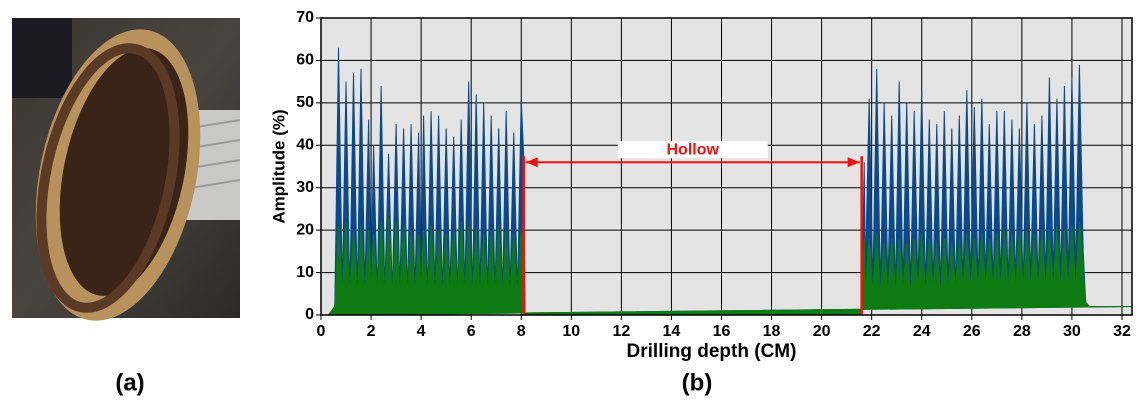 This screenshot has height=417, width=1143. What do you see at coordinates (305, 187) in the screenshot?
I see `y-tick-label: 30` at bounding box center [305, 187].